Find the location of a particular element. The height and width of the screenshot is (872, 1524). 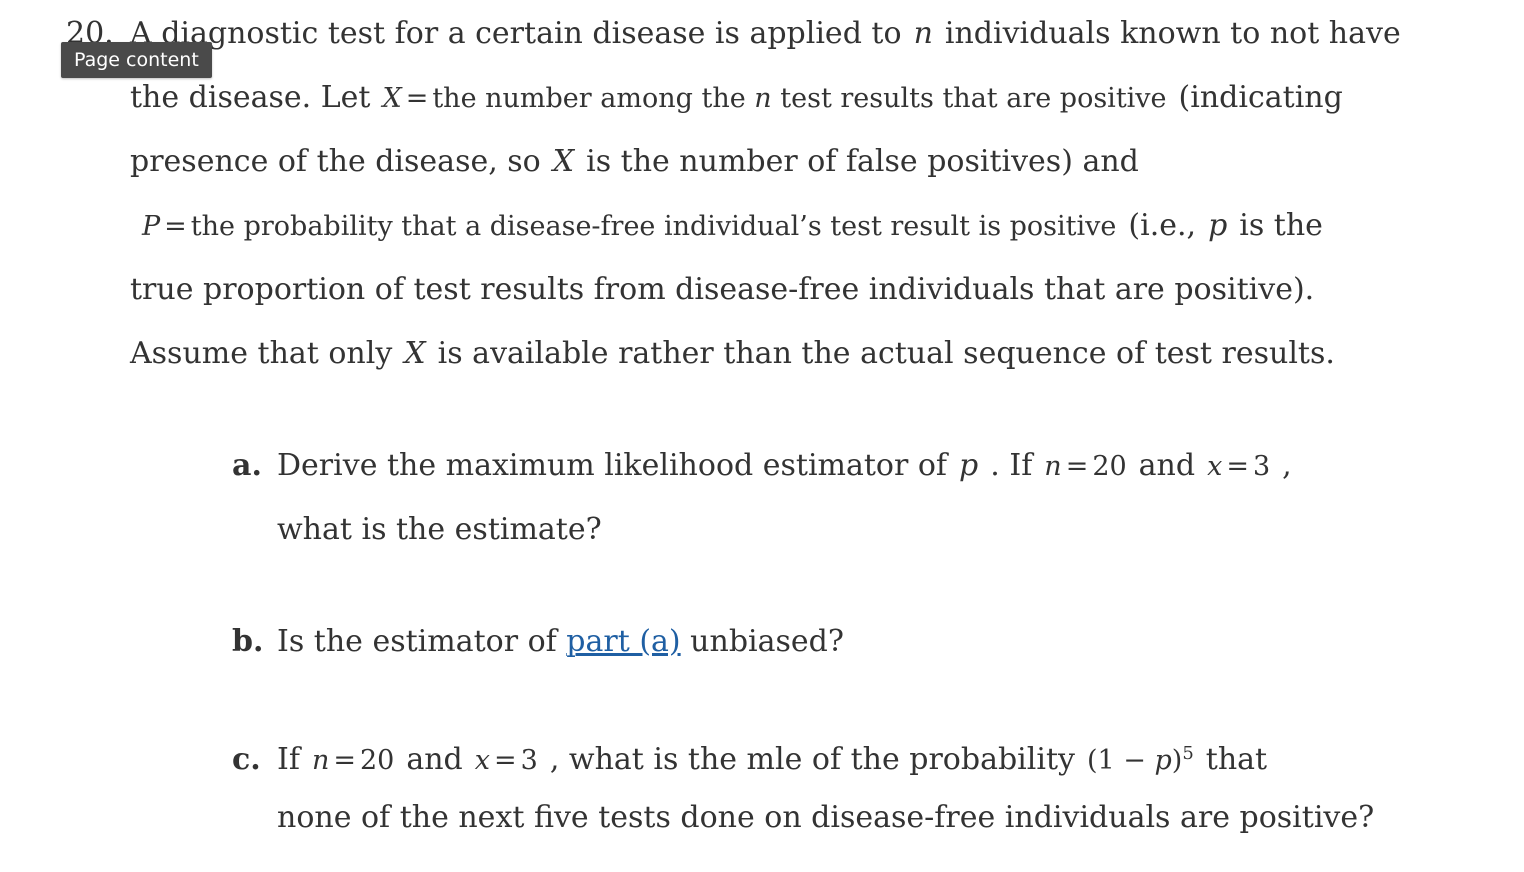

exponent: 5 is located at coordinates (1188, 753).